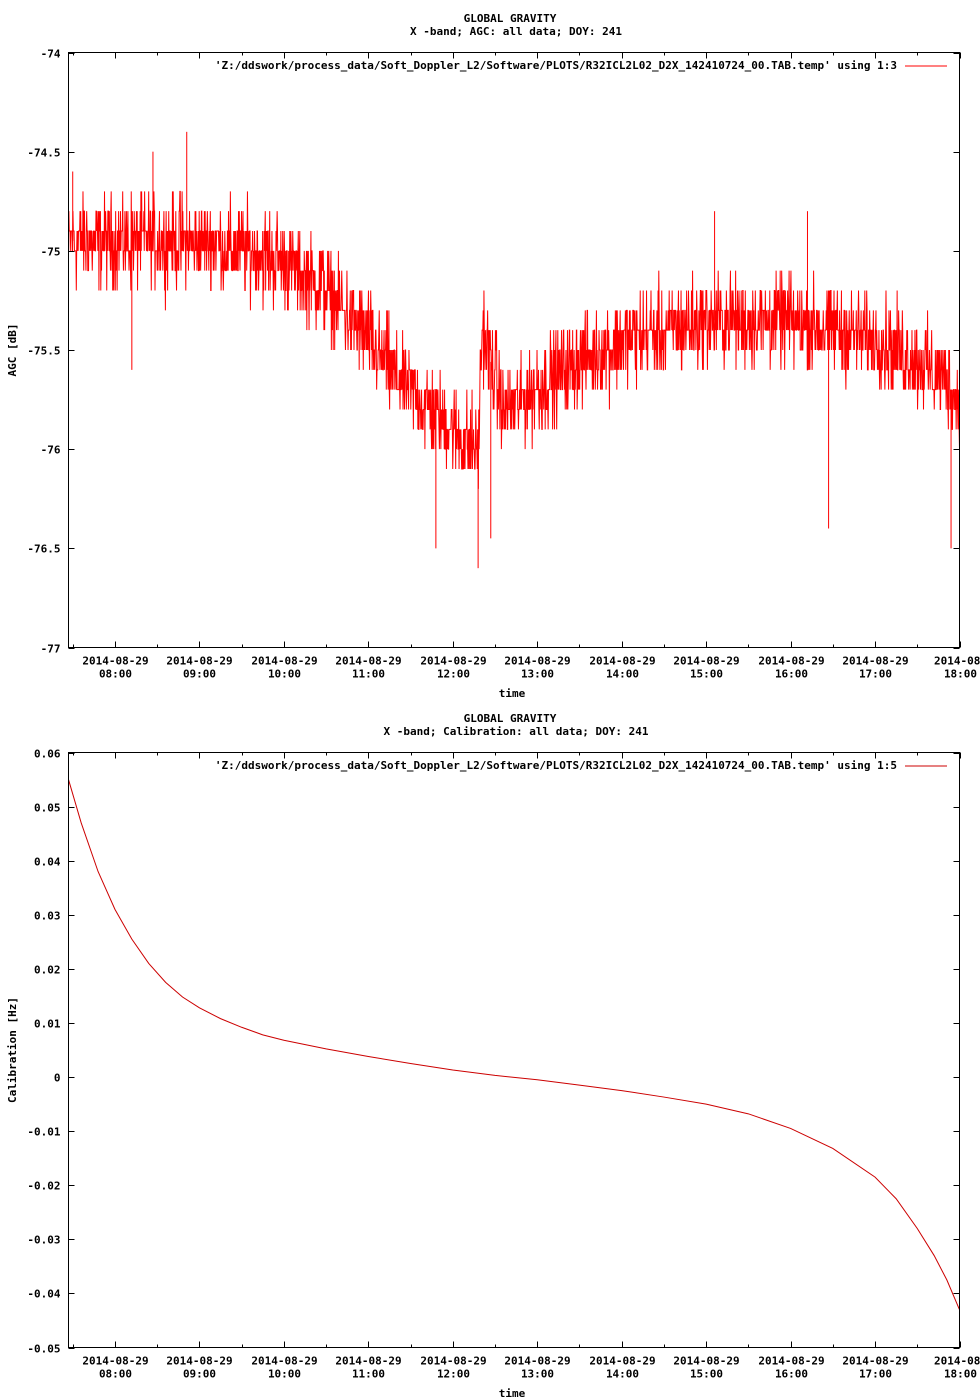  I want to click on y-tick-label: -76.5, so click(43, 549).